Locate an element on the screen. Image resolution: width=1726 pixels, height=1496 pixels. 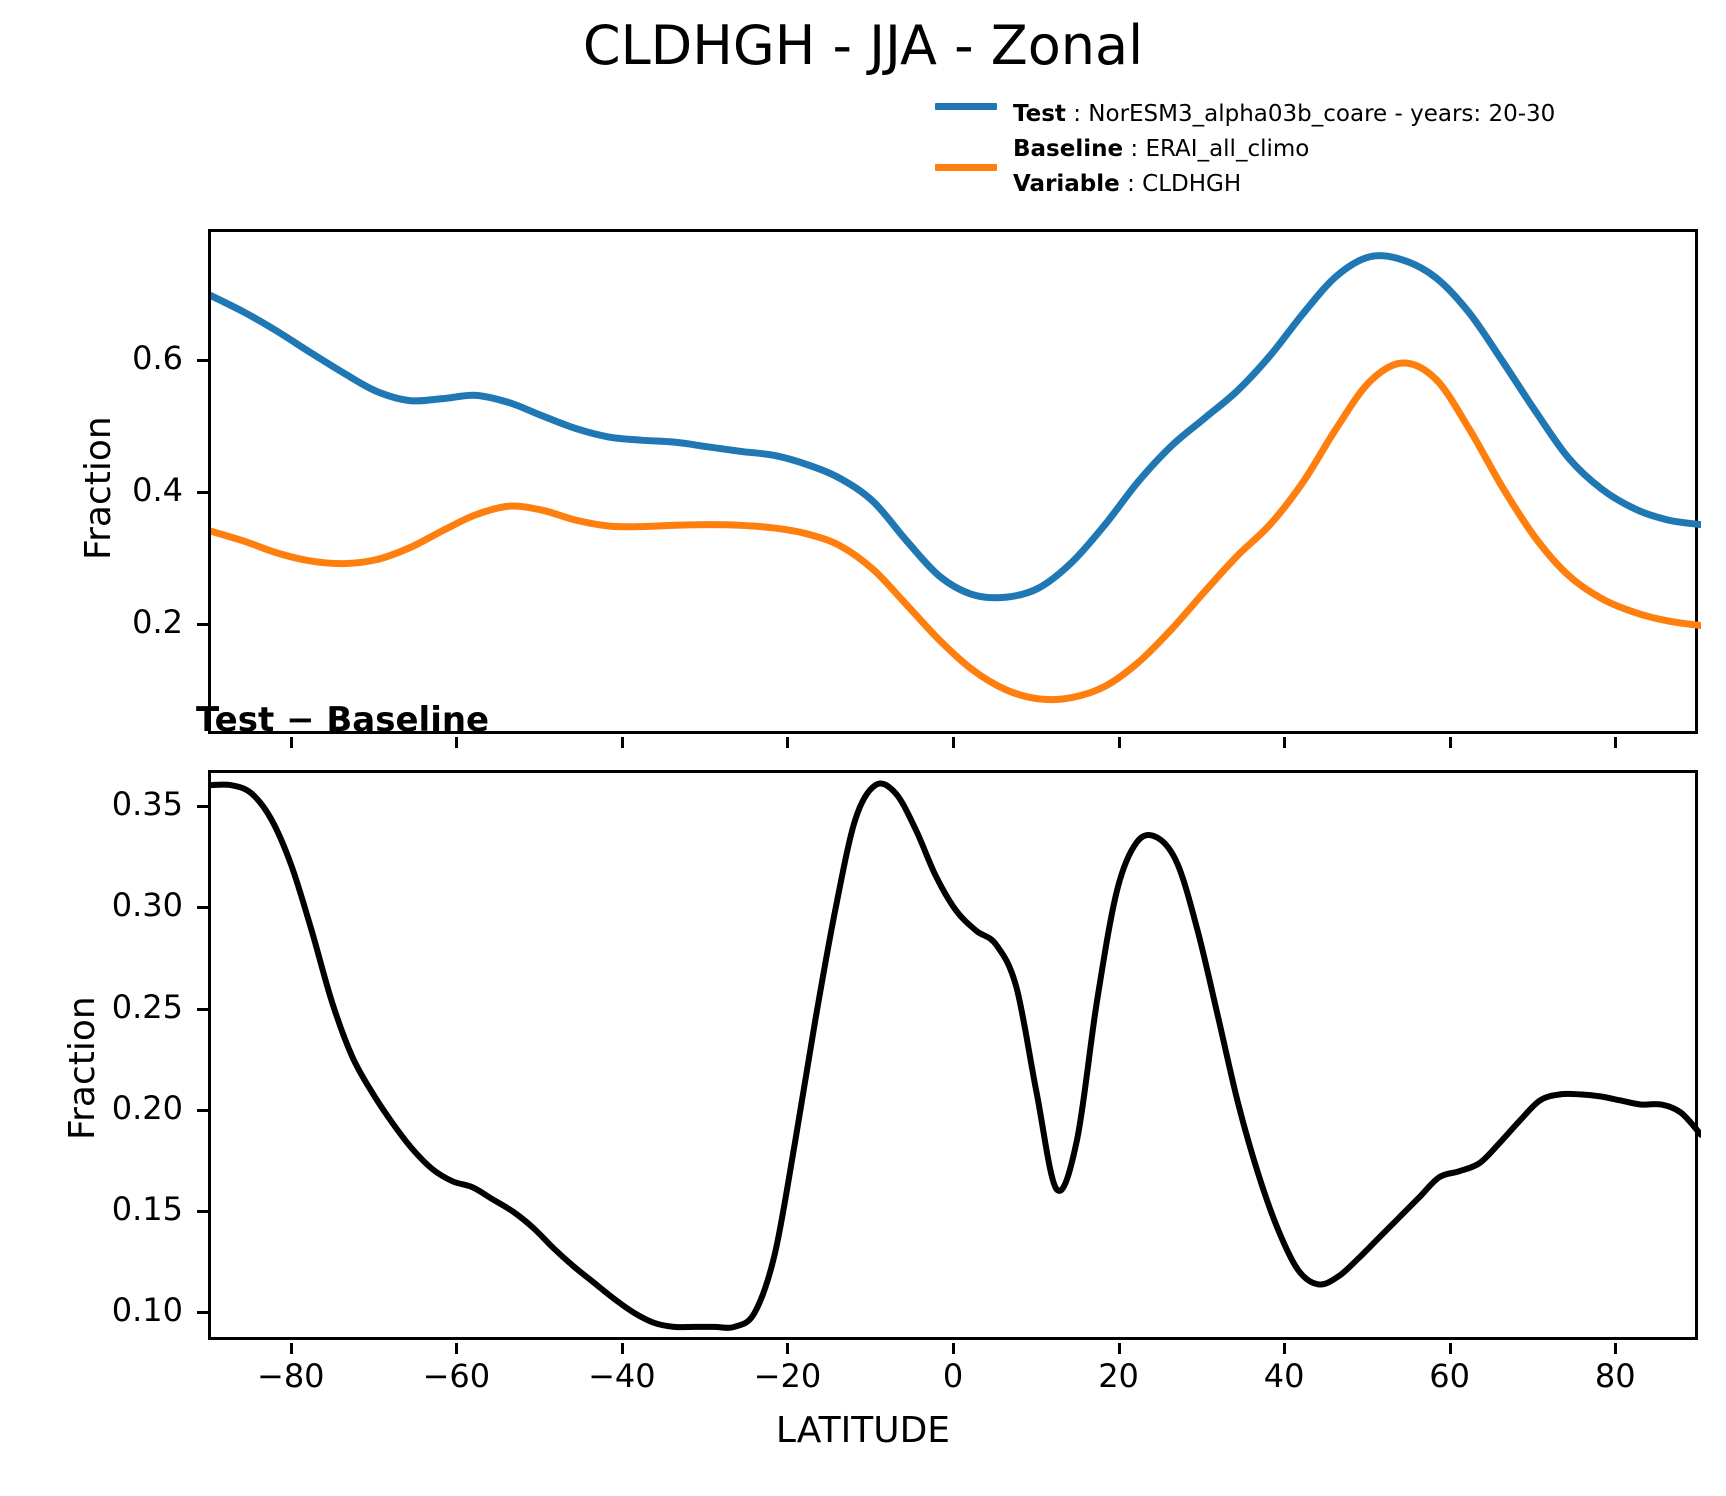
x-tick-label: −80 is located at coordinates (291, 1376).